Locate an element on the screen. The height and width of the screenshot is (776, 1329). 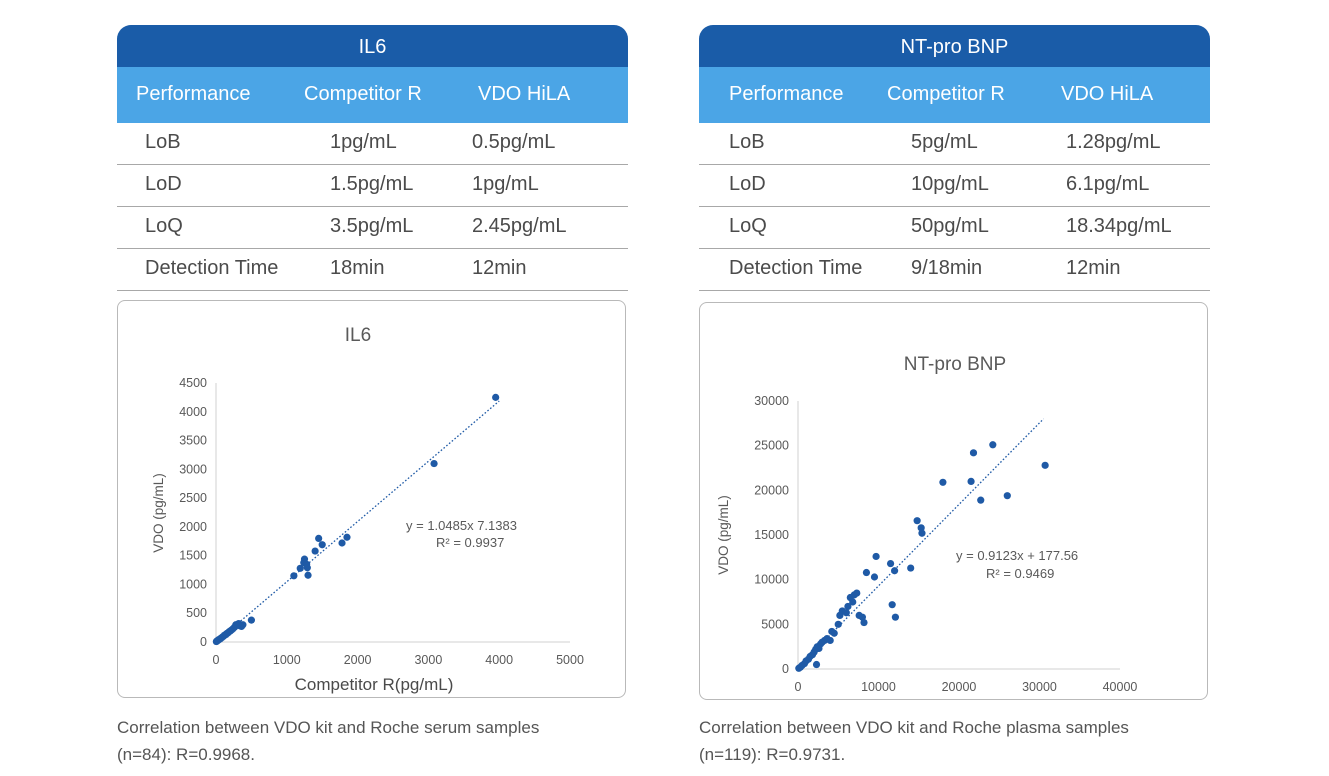
caption-line: (n=84): R=0.9968. is located at coordinates (186, 754).